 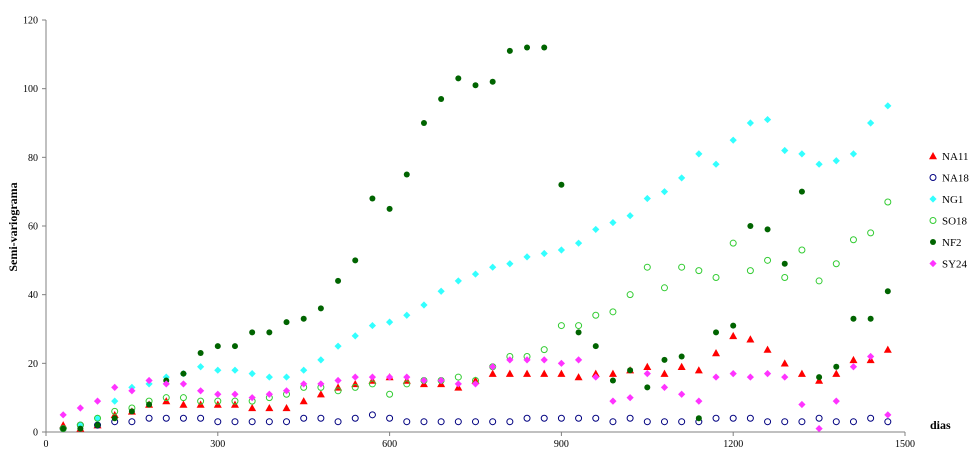 I want to click on y-tick-label: 120, so click(x=30, y=21).